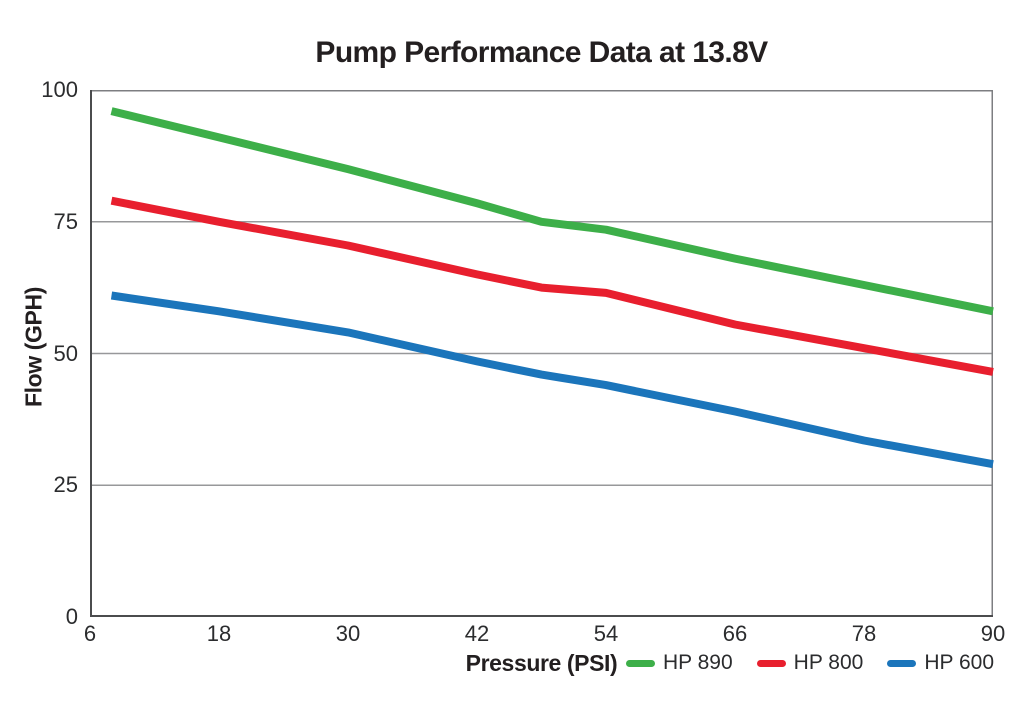 The width and height of the screenshot is (1024, 719). I want to click on legend-item-hp-890: HP 890, so click(679, 663).